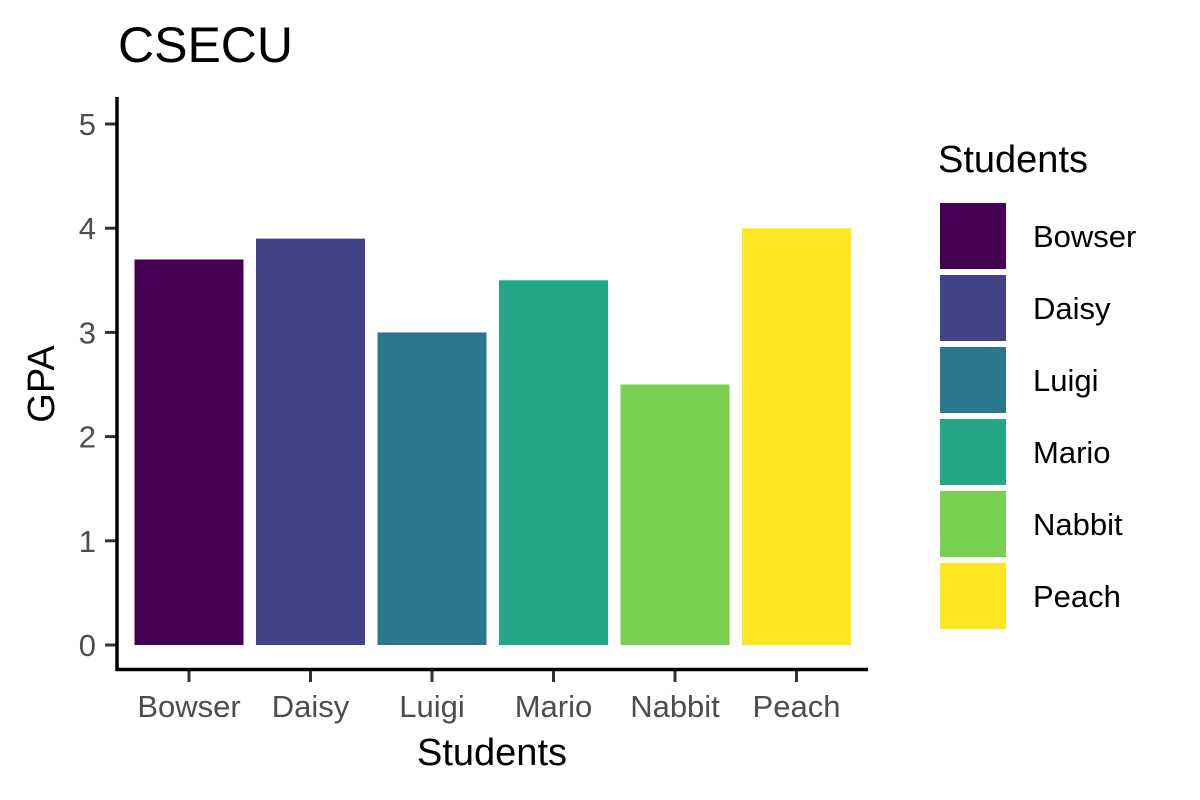 The height and width of the screenshot is (800, 1200). What do you see at coordinates (553, 462) in the screenshot?
I see `bar-mario` at bounding box center [553, 462].